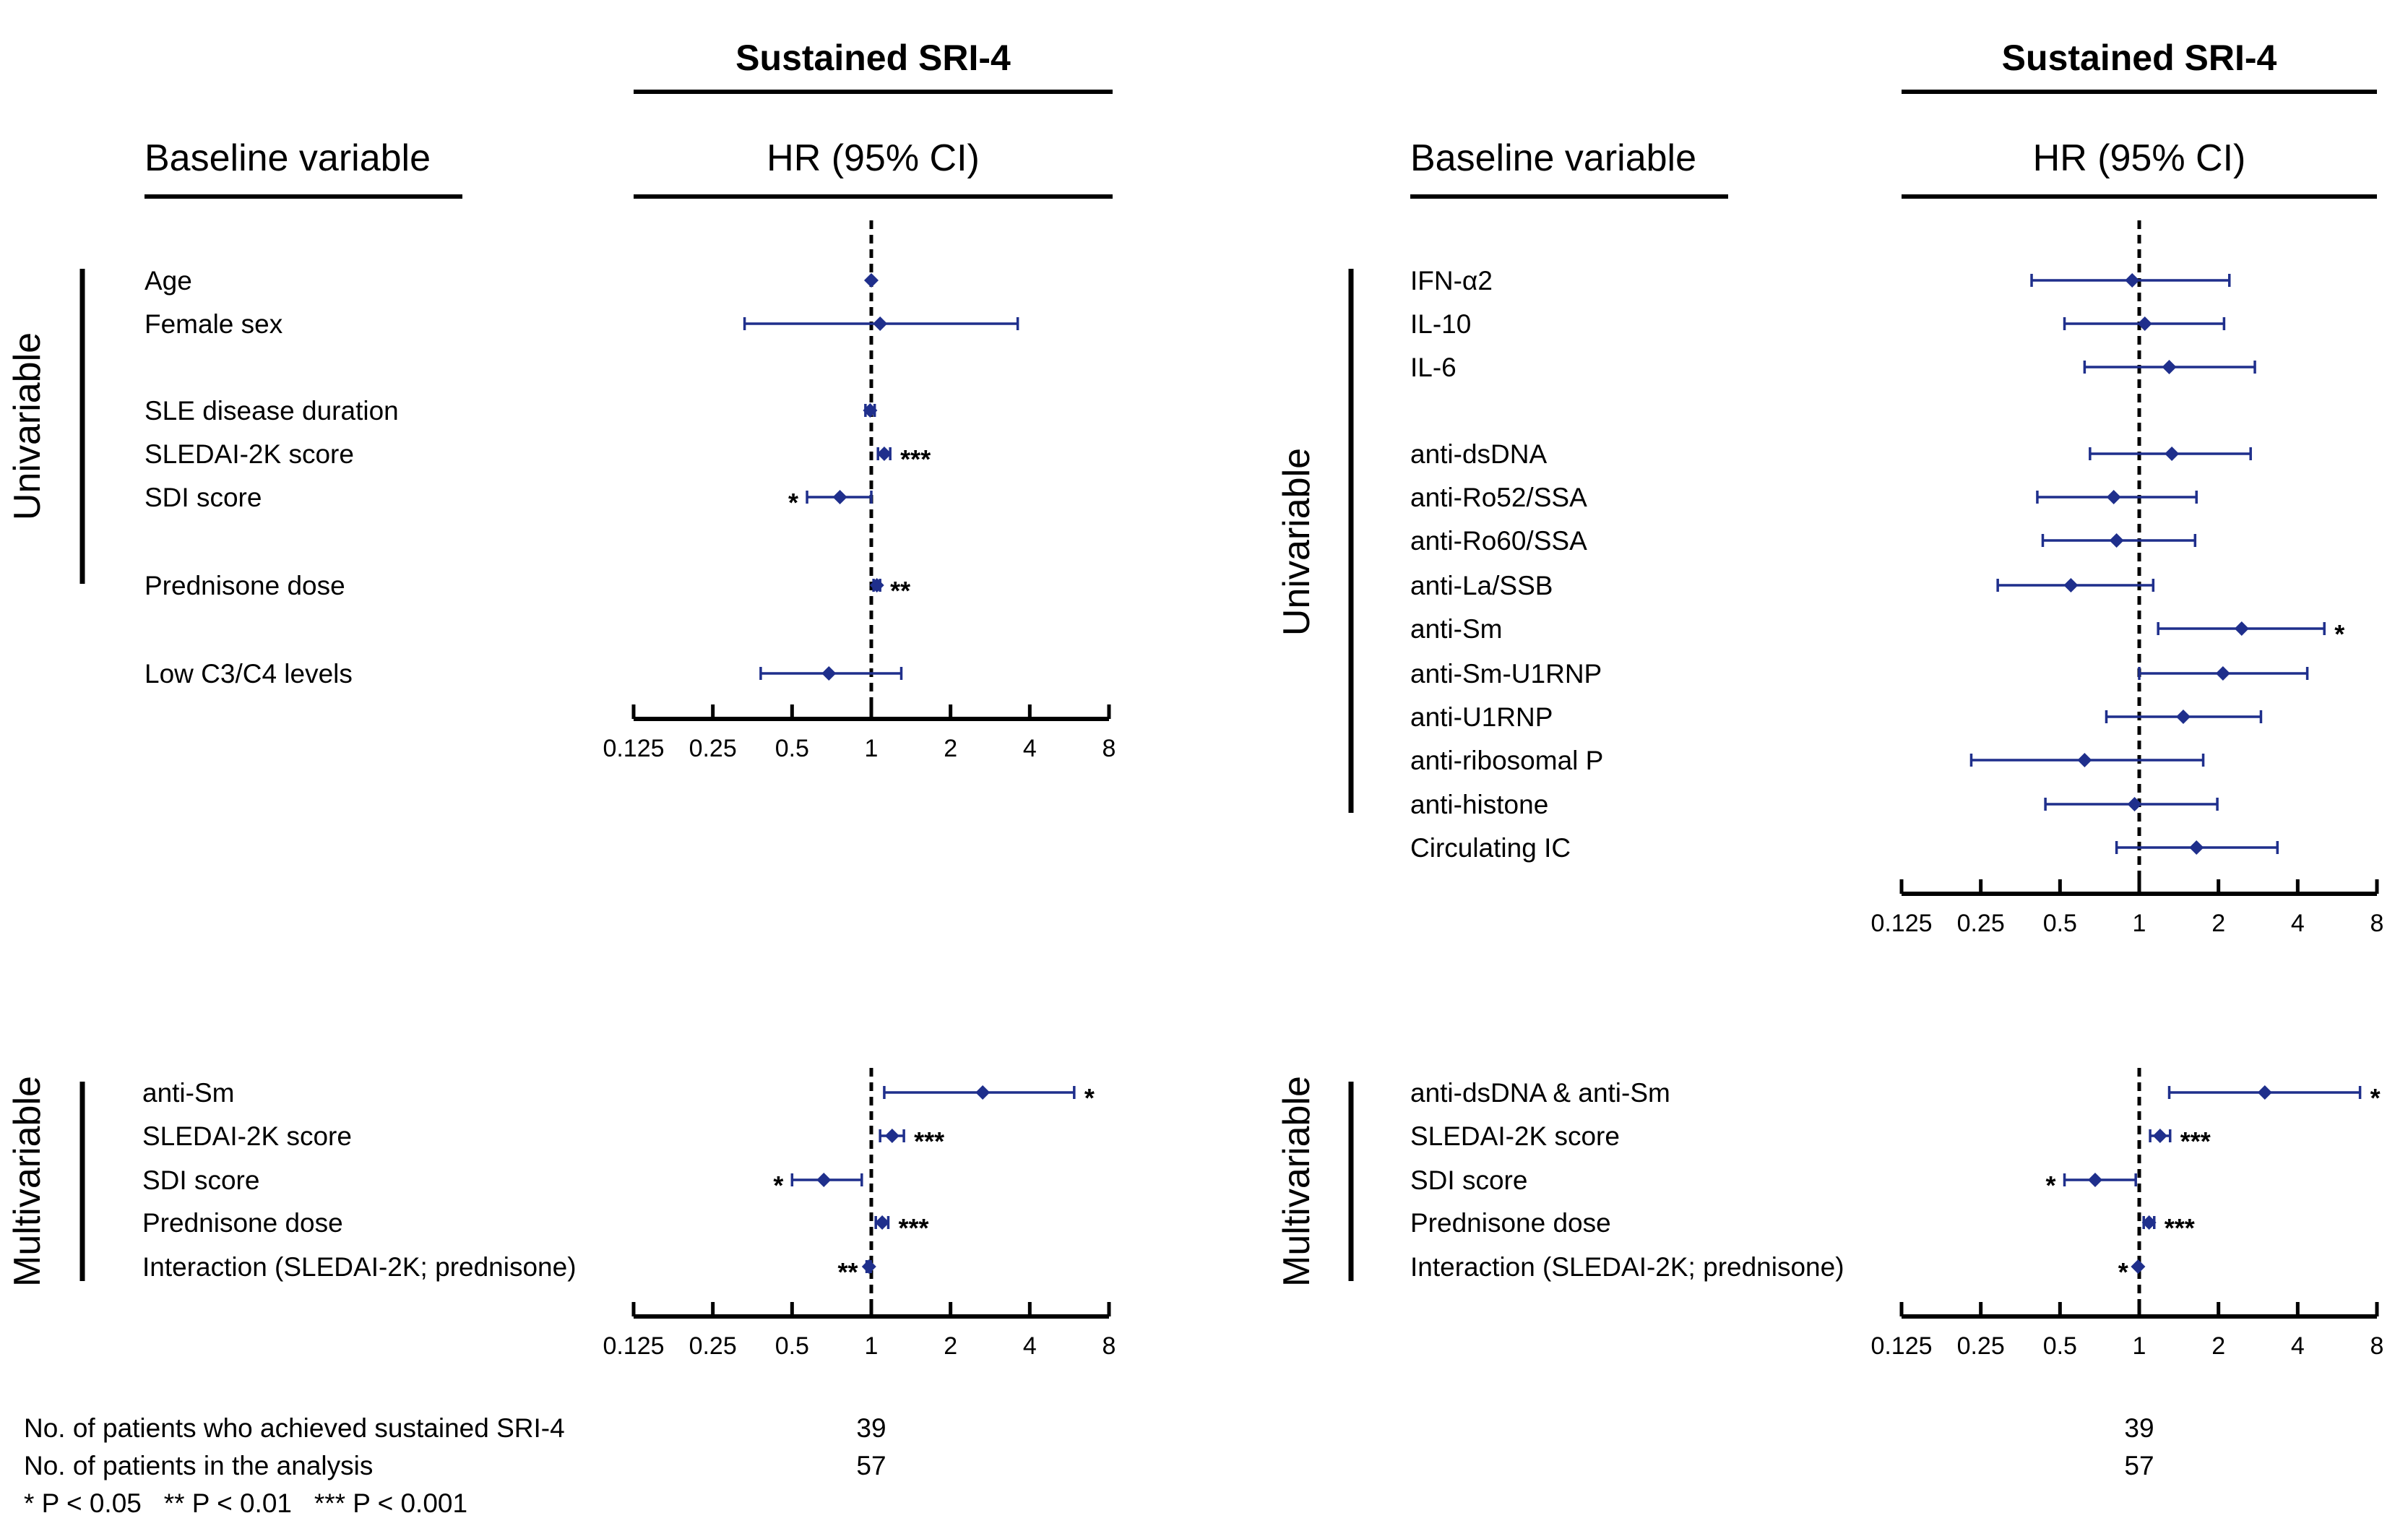 The height and width of the screenshot is (1539, 2408). What do you see at coordinates (248, 674) in the screenshot?
I see `variable-label: Low C3/C4 levels` at bounding box center [248, 674].